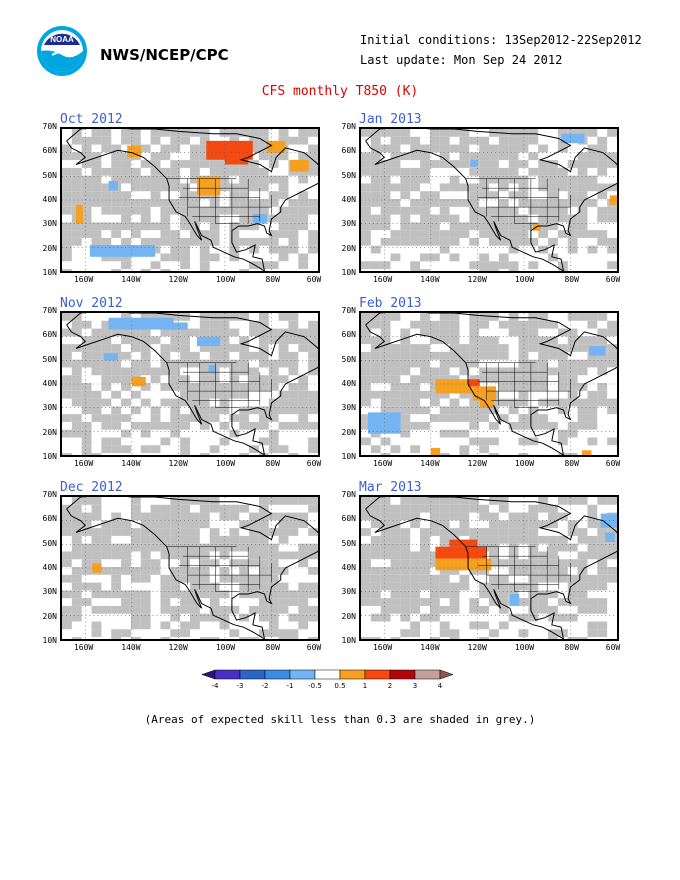 The height and width of the screenshot is (880, 680). I want to click on lat-label: 50N, so click(49, 359).